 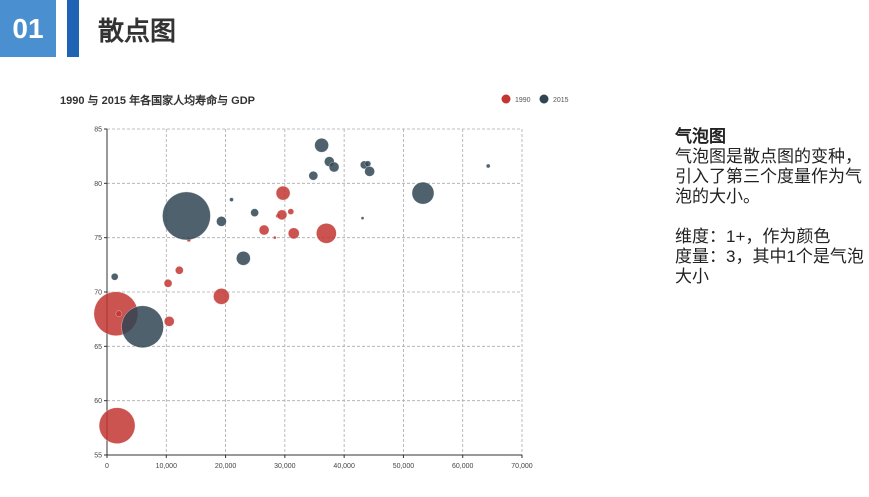 What do you see at coordinates (98, 401) in the screenshot?
I see `y-tick-label: 60` at bounding box center [98, 401].